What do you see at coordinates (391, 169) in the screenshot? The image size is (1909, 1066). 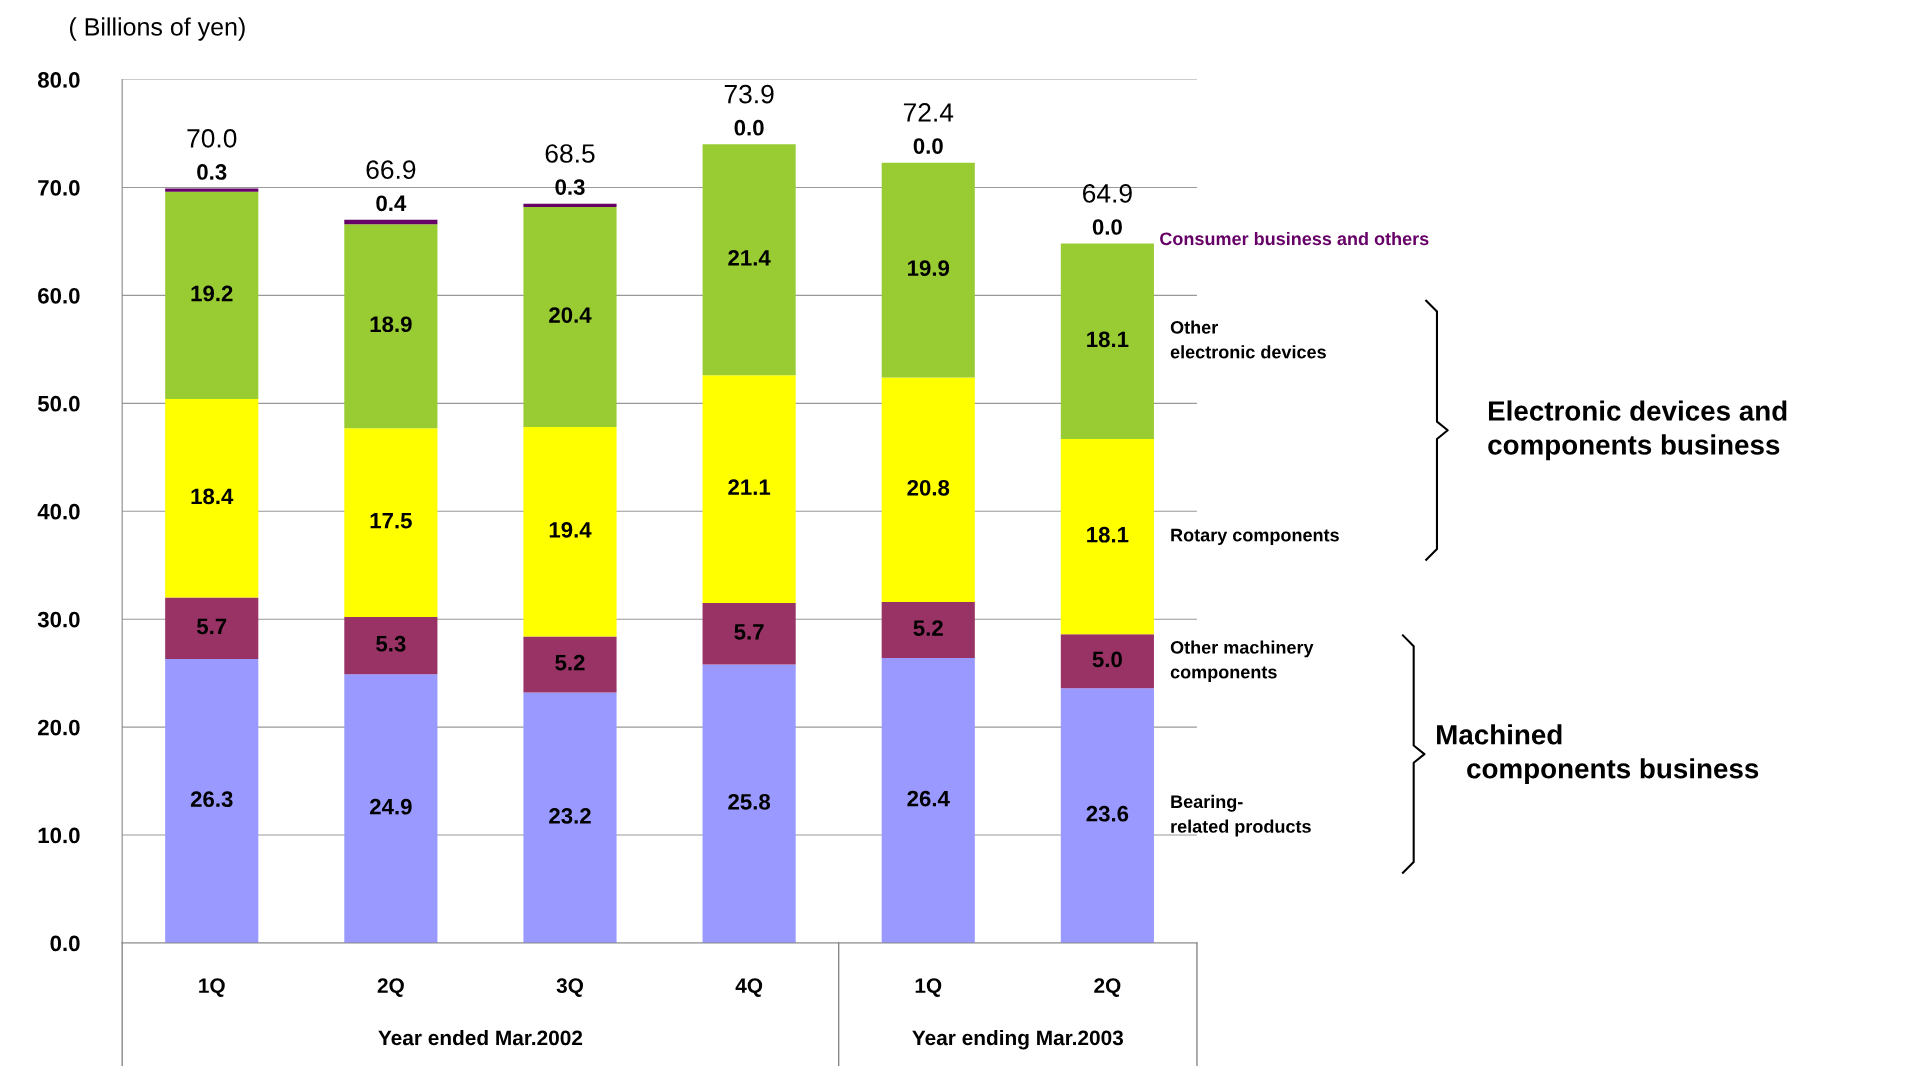 I see `total-label: 66.9` at bounding box center [391, 169].